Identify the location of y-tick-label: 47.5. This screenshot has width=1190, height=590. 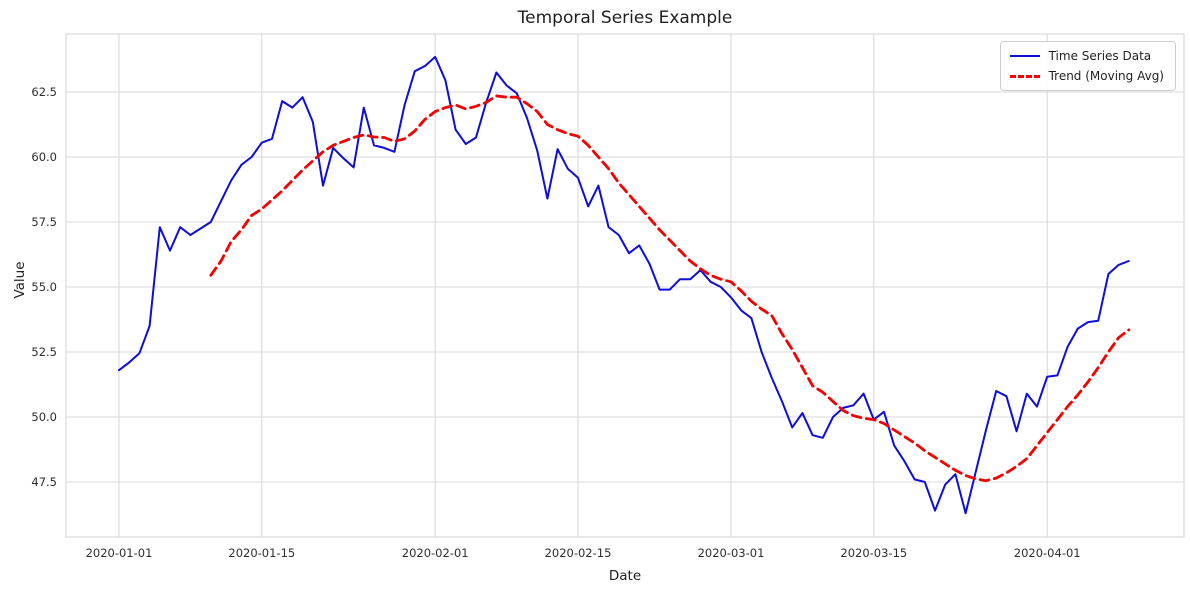
(44, 482).